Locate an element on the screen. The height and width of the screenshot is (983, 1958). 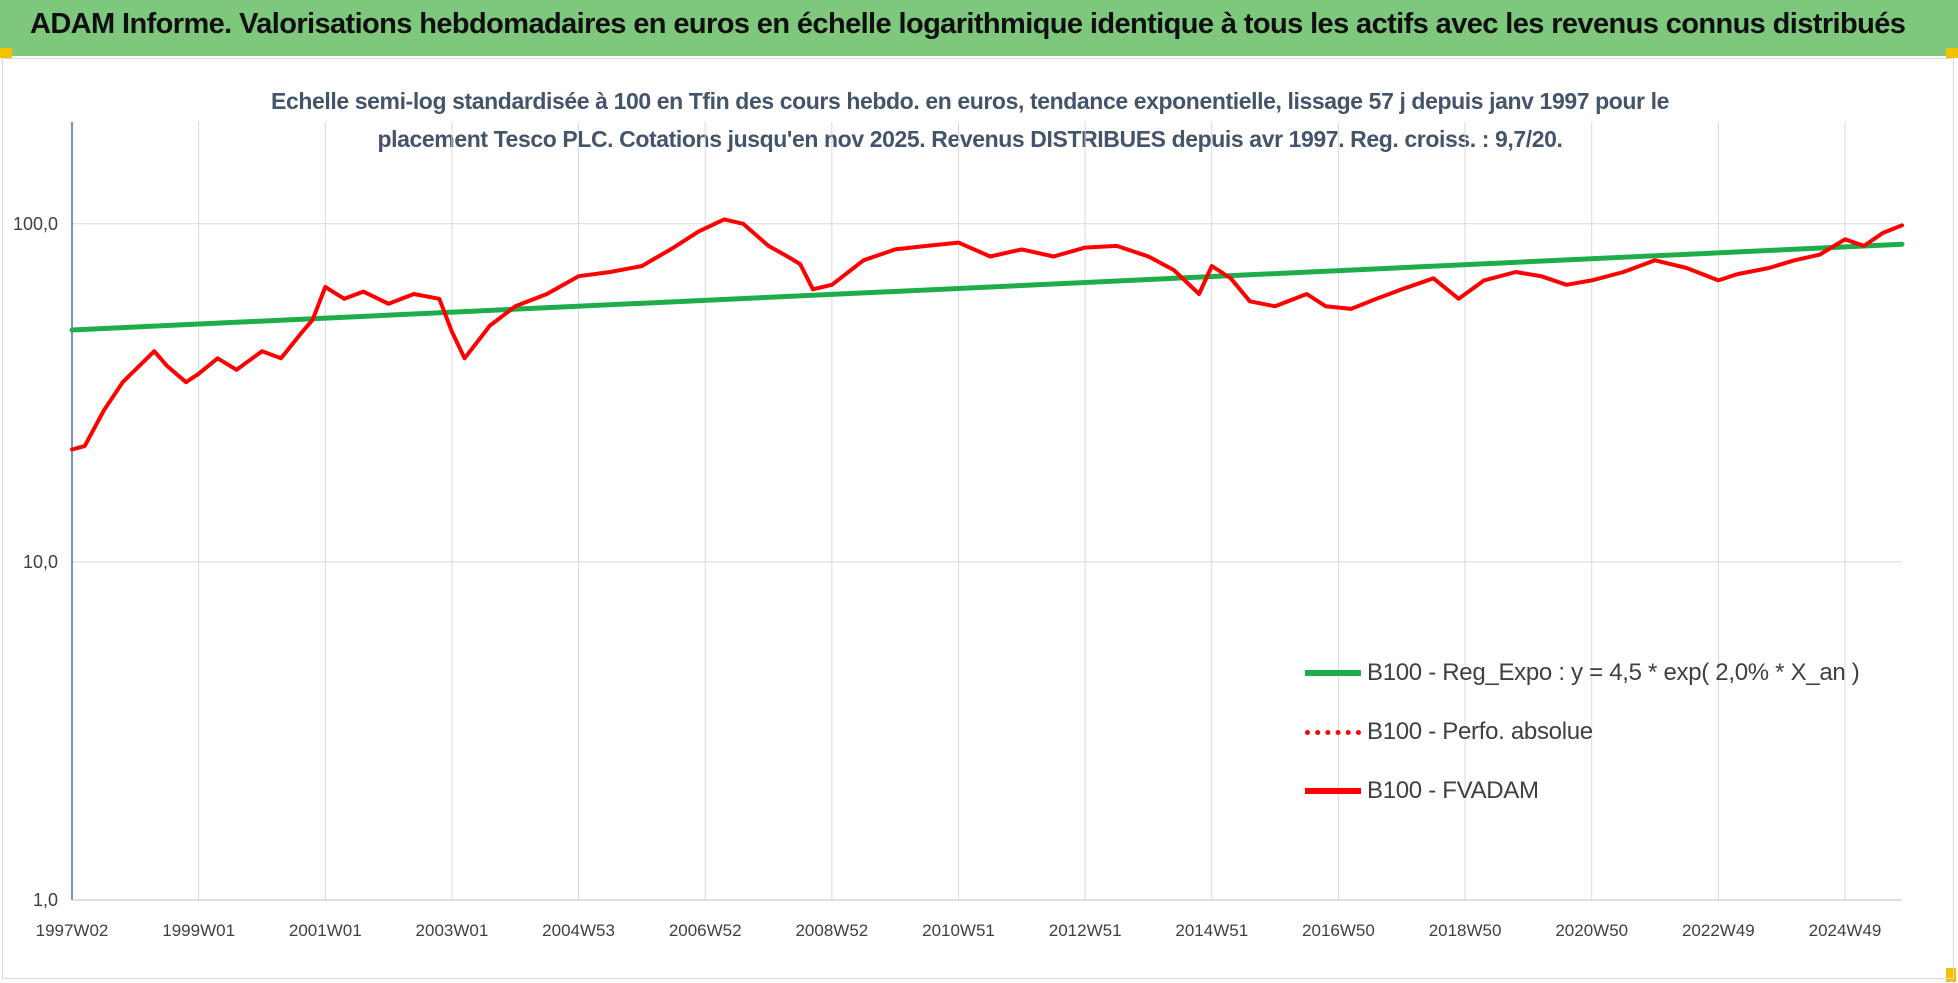
x-tick-label-9: 2014W51 is located at coordinates (1211, 930).